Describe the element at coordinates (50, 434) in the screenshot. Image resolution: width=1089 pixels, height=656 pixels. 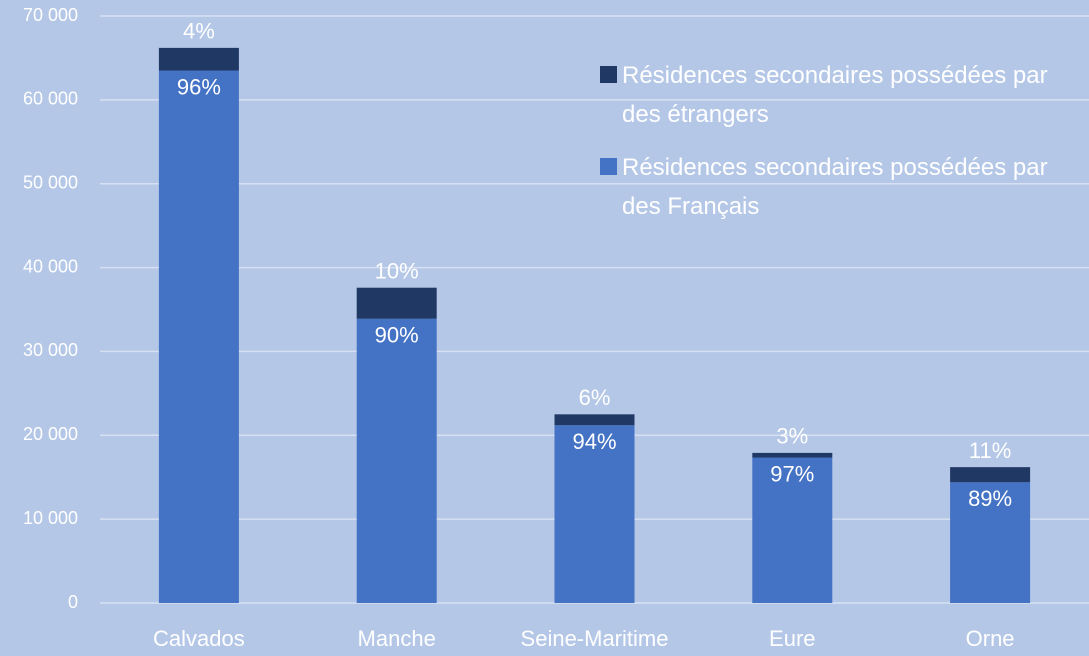
I see `y-tick-label: 20 000` at that location.